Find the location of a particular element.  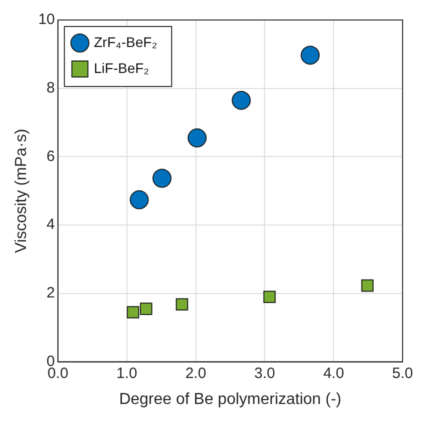

legend-label: ZrF₄-BeF₂ is located at coordinates (126, 42).